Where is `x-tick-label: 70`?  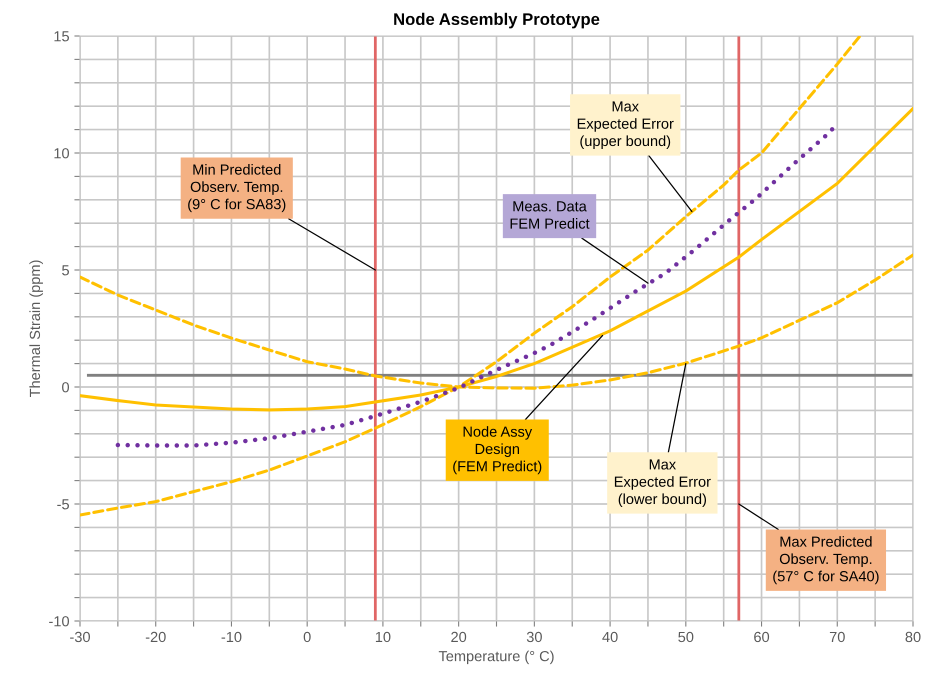 x-tick-label: 70 is located at coordinates (837, 637).